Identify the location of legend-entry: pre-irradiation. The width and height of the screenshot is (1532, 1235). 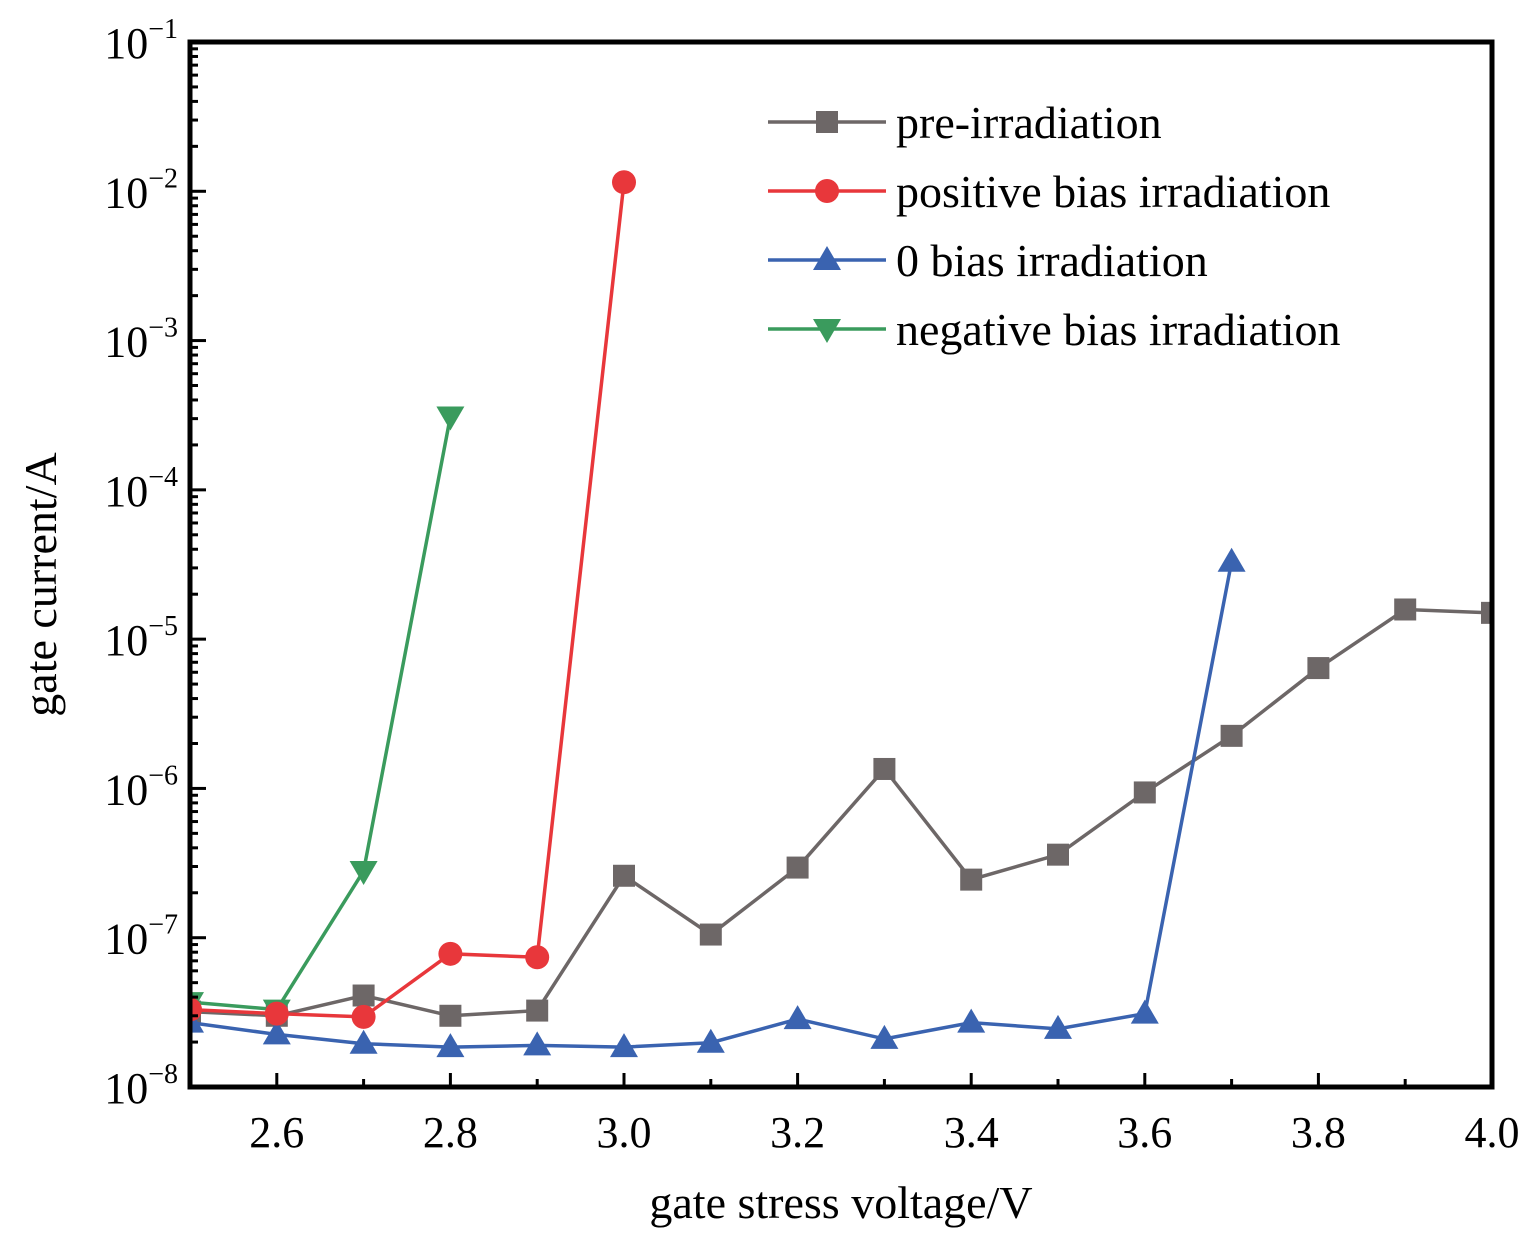
(965, 122).